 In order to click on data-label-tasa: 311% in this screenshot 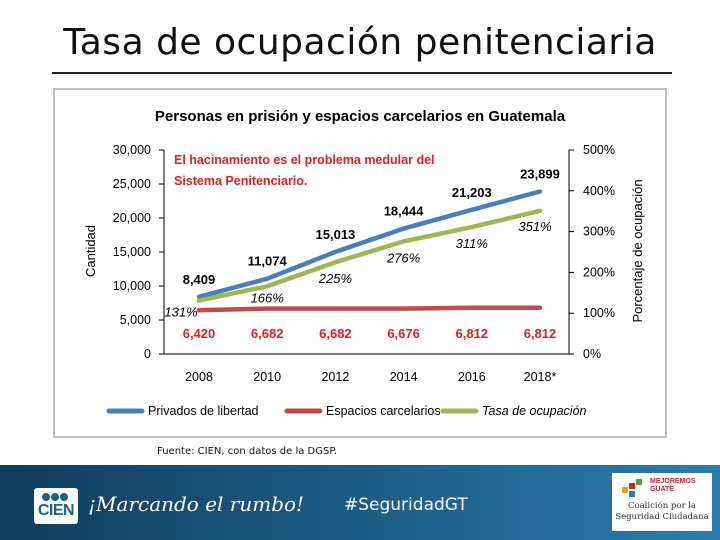, I will do `click(472, 243)`.